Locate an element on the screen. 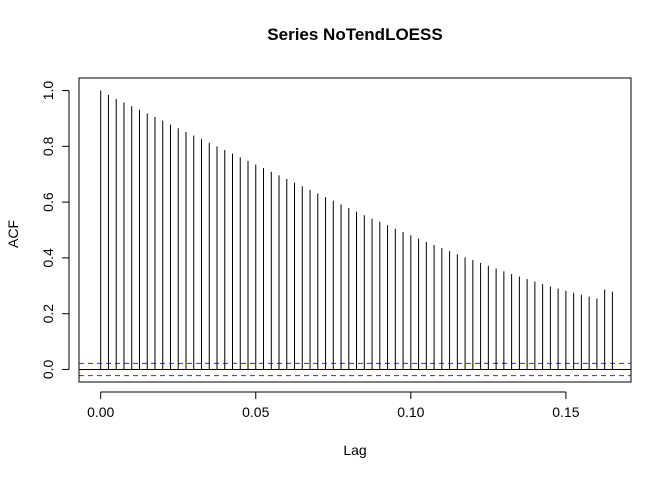  y-axis: 0.0 0.2 0.4 0.6 0.8 1.0 is located at coordinates (55, 230).